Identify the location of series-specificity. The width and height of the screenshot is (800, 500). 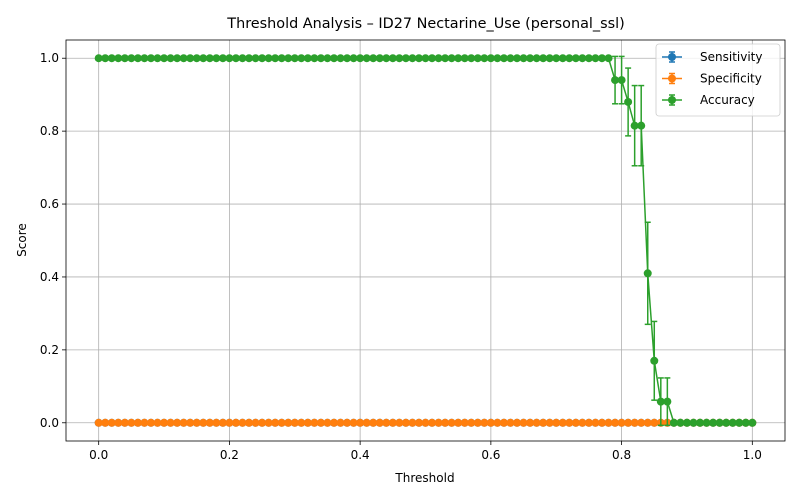
(425, 422).